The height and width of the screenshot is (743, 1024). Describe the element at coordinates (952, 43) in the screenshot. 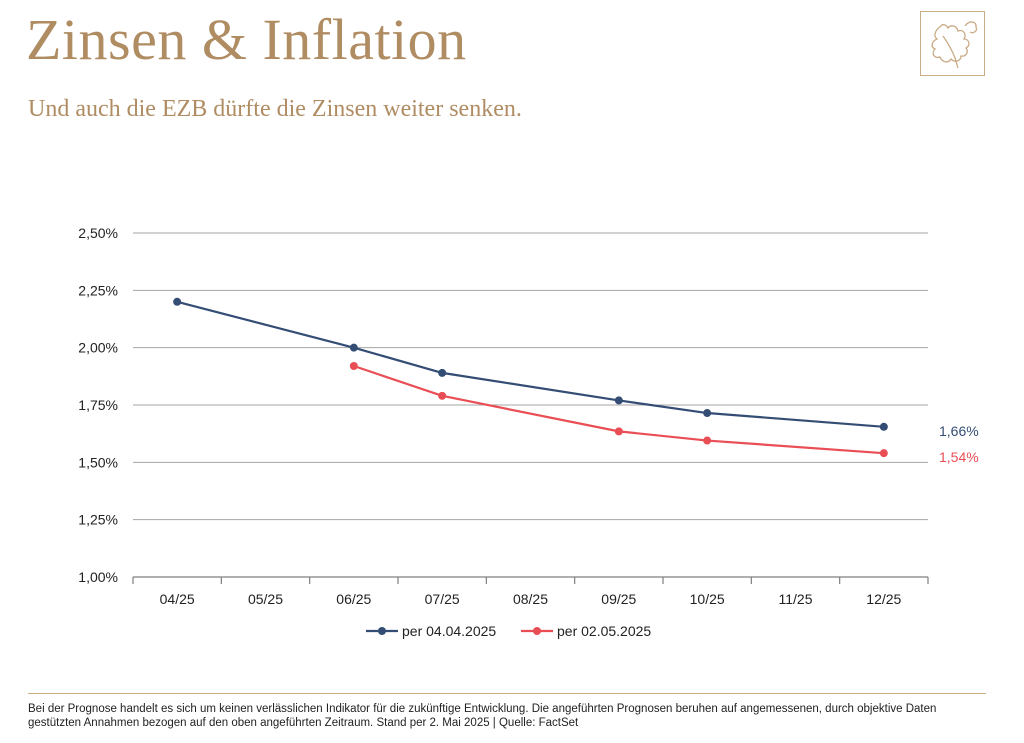

I see `oak-leaf-logo` at that location.